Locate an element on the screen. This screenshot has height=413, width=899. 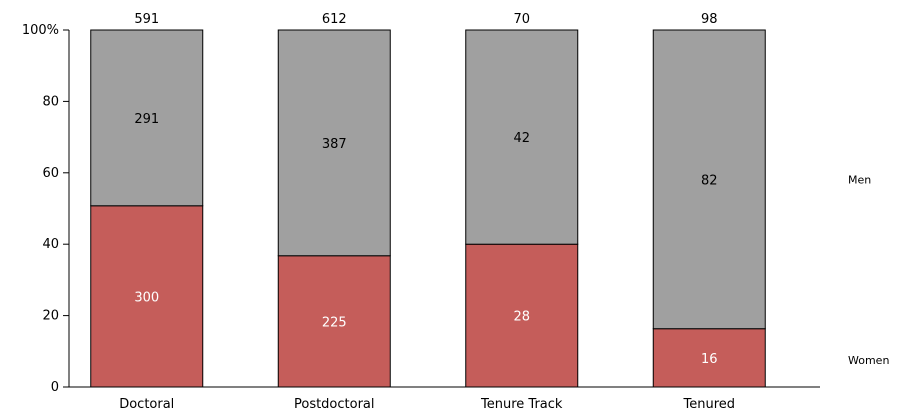
y-tick-label: 0 is located at coordinates (55, 387).